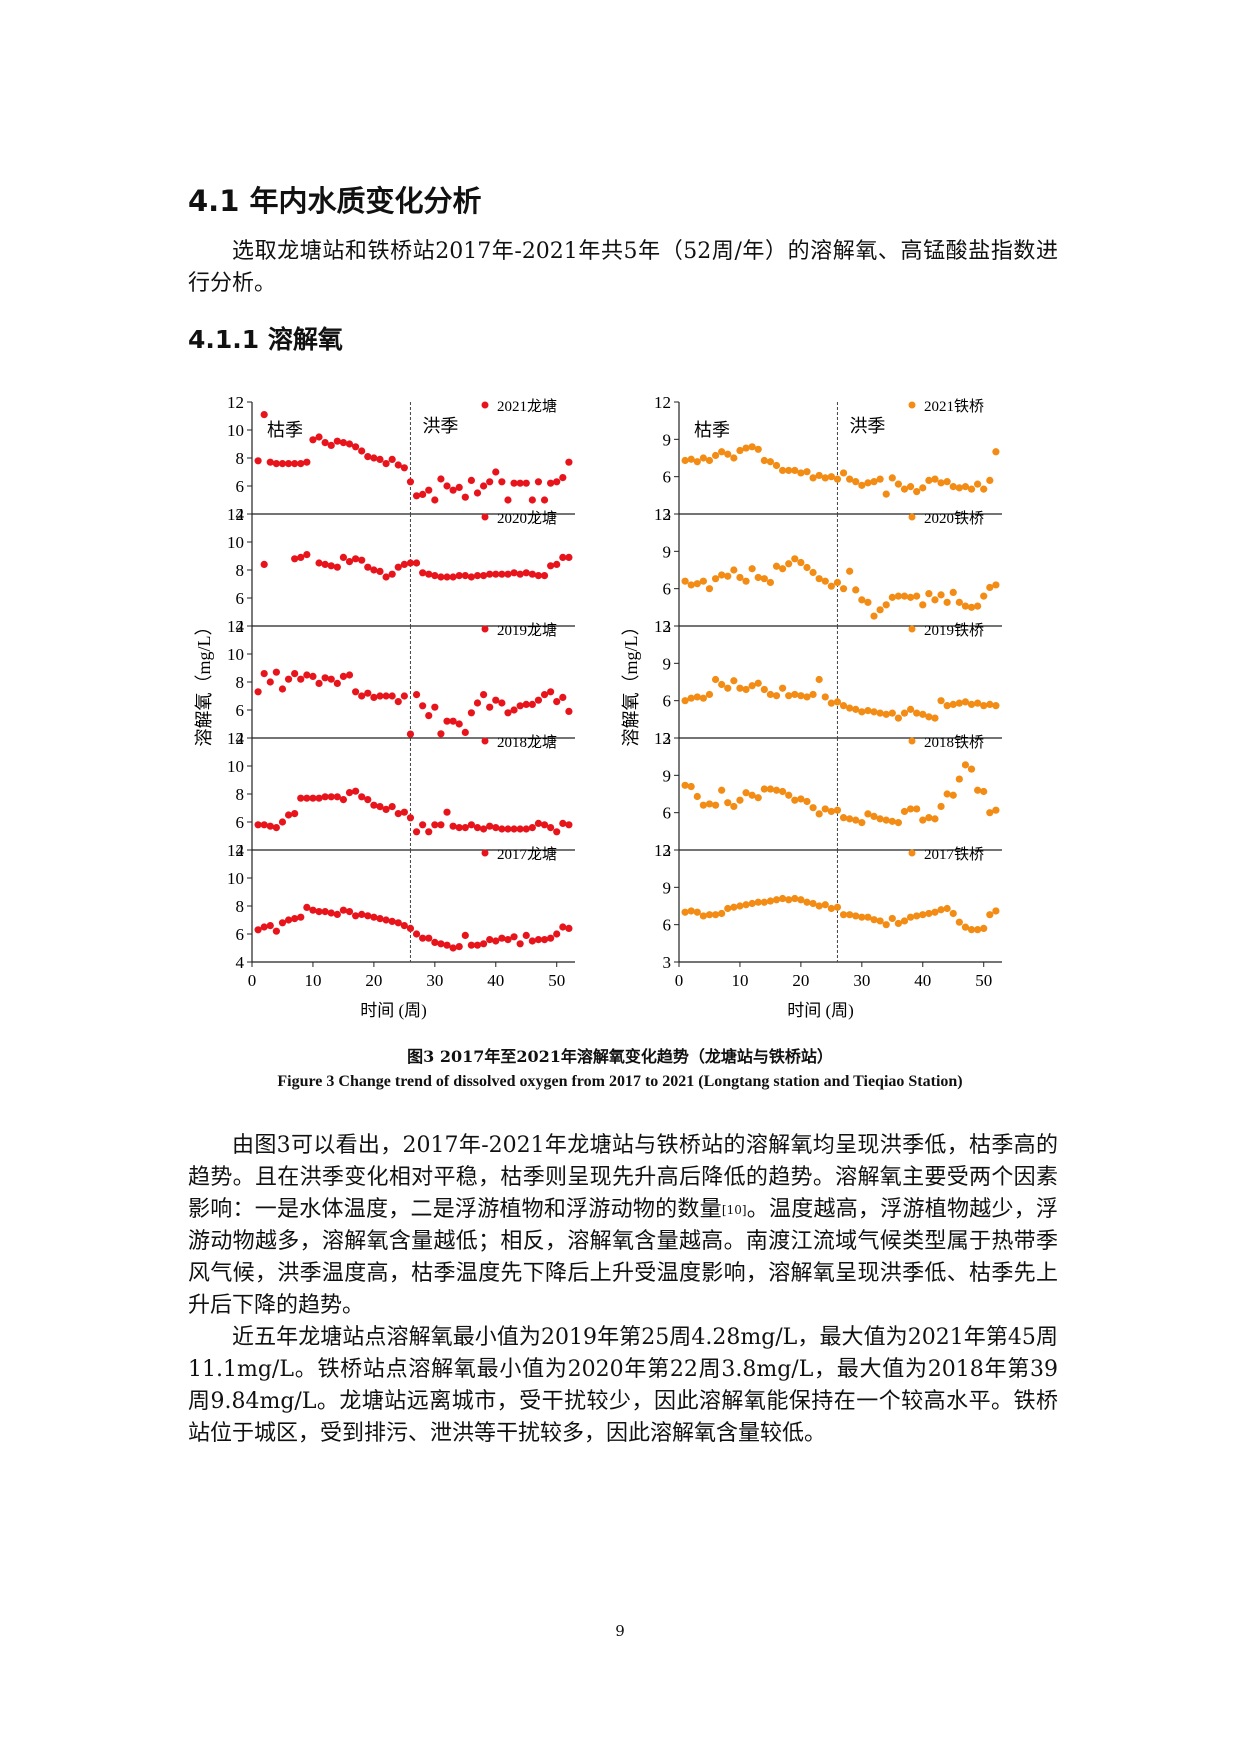 Image resolution: width=1240 pixels, height=1754 pixels. I want to click on y-tick-label: 12, so click(235, 738).